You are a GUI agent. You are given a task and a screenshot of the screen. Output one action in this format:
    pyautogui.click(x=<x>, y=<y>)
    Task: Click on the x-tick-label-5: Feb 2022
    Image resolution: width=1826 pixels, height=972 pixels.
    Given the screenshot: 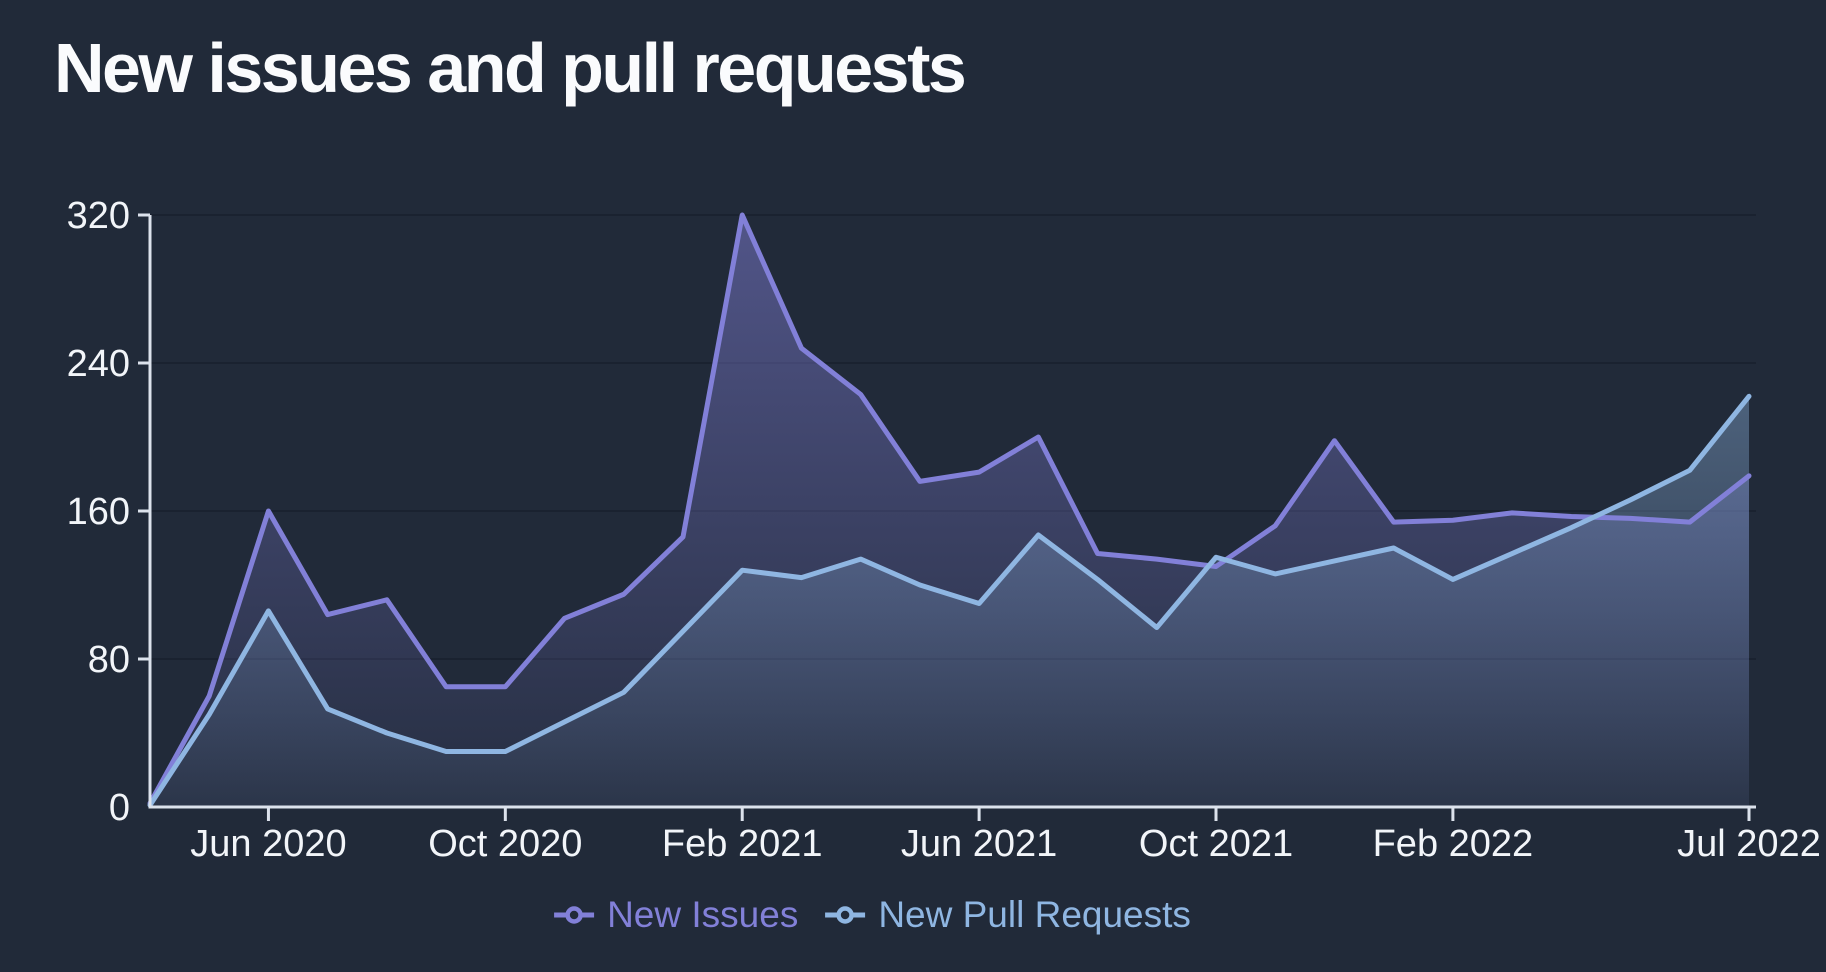 What is the action you would take?
    pyautogui.click(x=1453, y=844)
    